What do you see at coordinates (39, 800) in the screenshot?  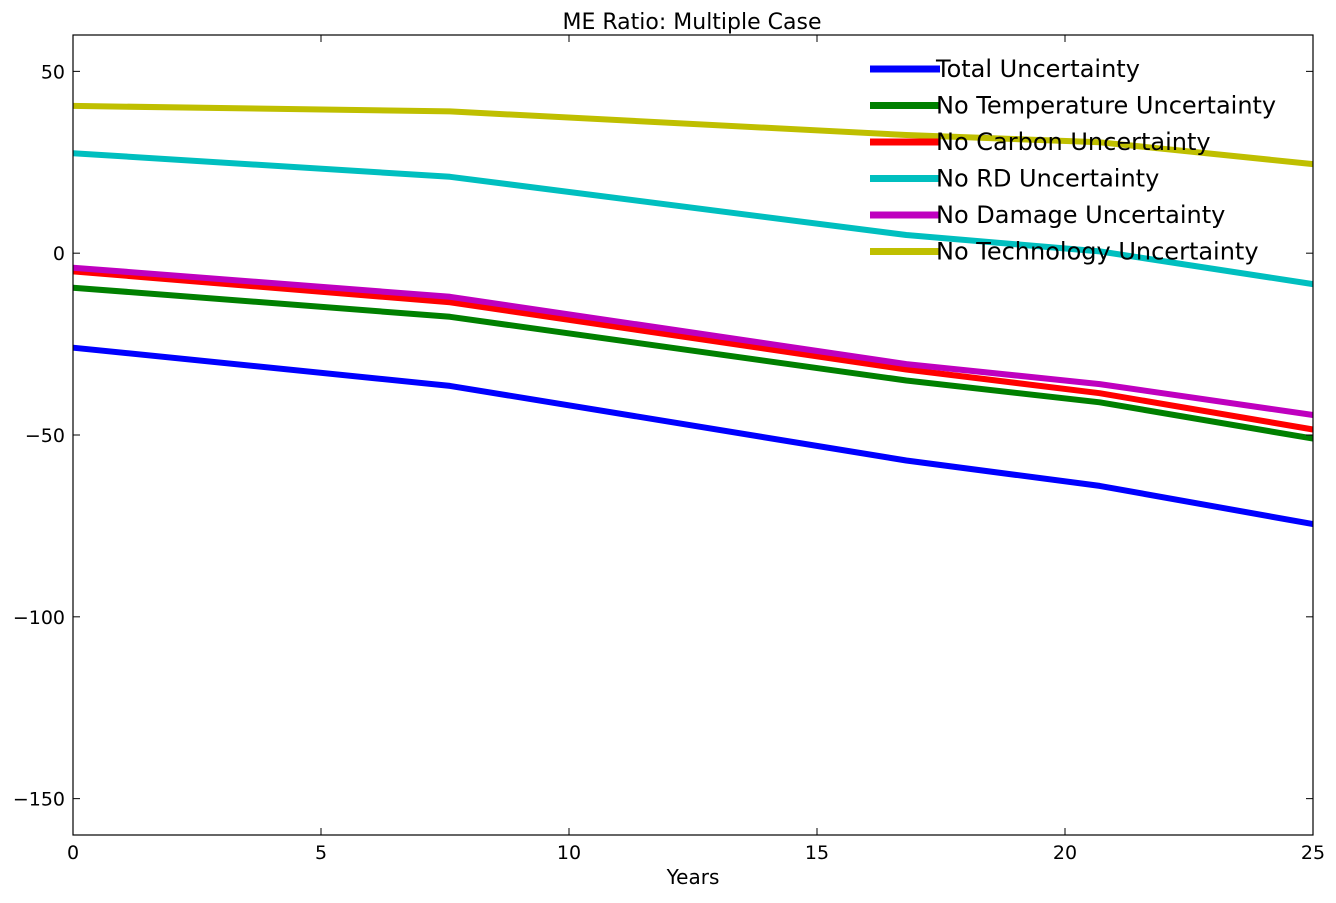 I see `y-tick-label: −150` at bounding box center [39, 800].